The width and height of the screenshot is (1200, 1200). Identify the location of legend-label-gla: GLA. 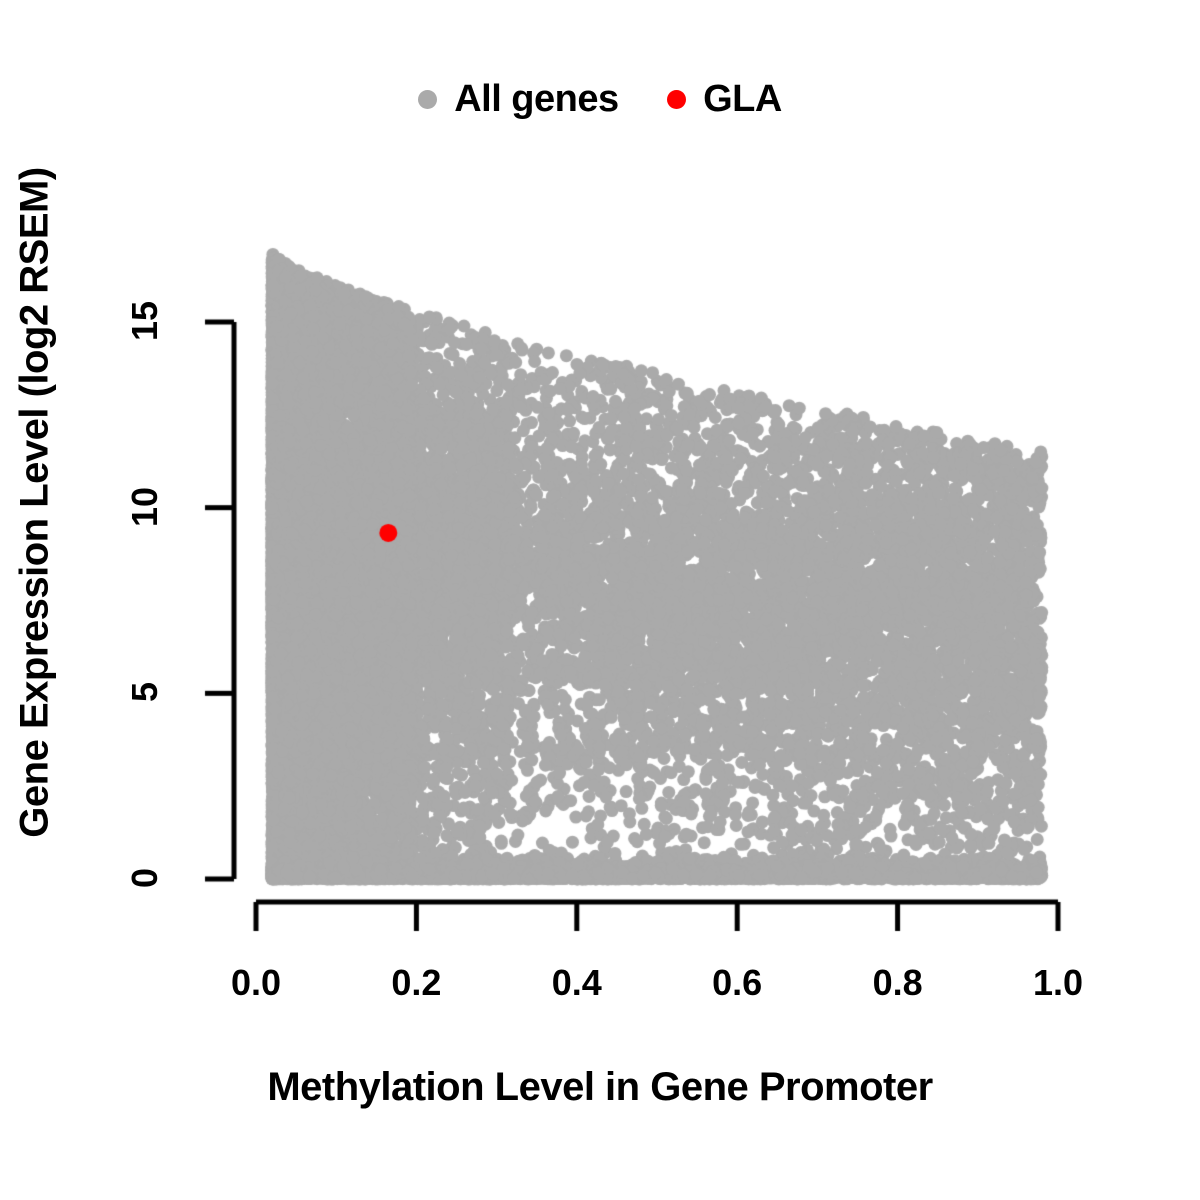
(742, 99).